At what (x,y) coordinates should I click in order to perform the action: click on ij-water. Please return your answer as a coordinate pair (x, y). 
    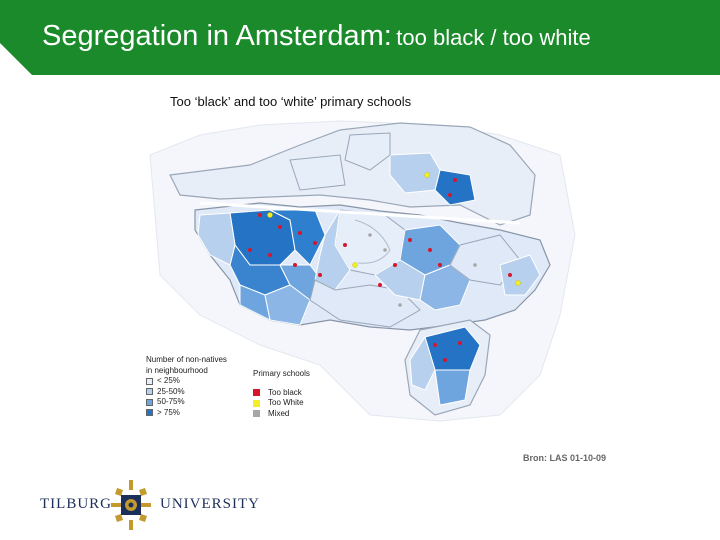
    Looking at the image, I should click on (360, 213).